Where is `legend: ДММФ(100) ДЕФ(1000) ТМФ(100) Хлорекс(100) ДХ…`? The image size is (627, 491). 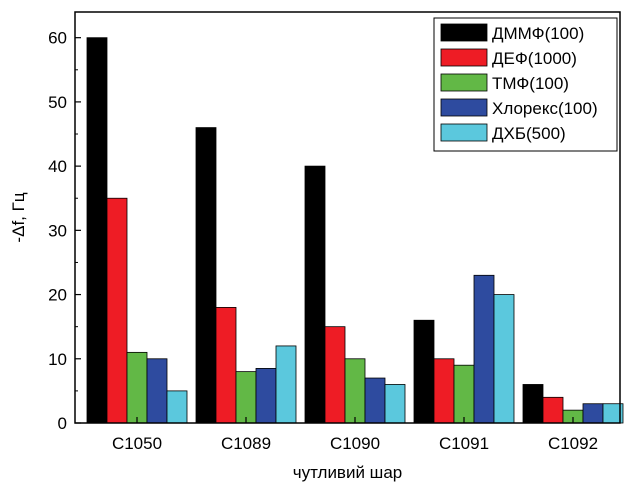 legend: ДММФ(100) ДЕФ(1000) ТМФ(100) Хлорекс(100) ДХ… is located at coordinates (525, 84).